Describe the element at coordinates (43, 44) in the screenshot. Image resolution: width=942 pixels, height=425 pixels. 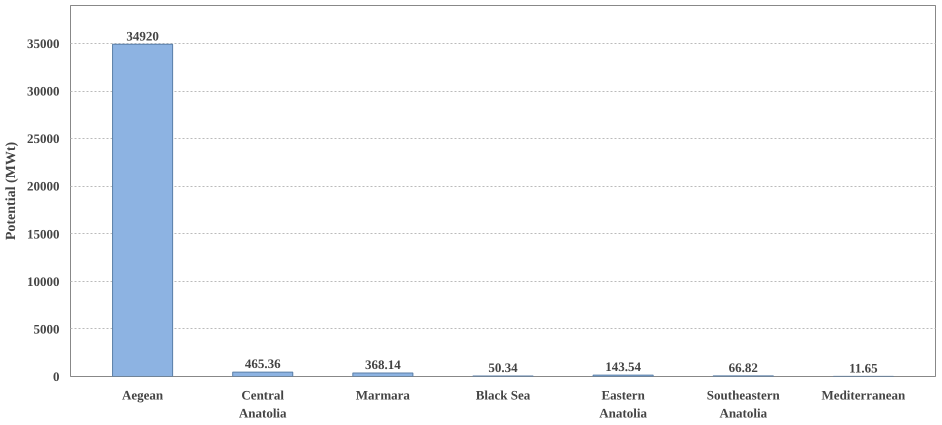
I see `y-tick-label: 35000` at that location.